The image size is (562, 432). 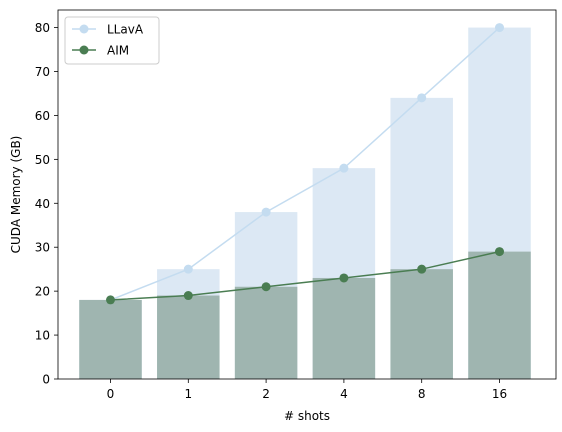 What do you see at coordinates (42, 160) in the screenshot?
I see `y-tick-label-50: 50` at bounding box center [42, 160].